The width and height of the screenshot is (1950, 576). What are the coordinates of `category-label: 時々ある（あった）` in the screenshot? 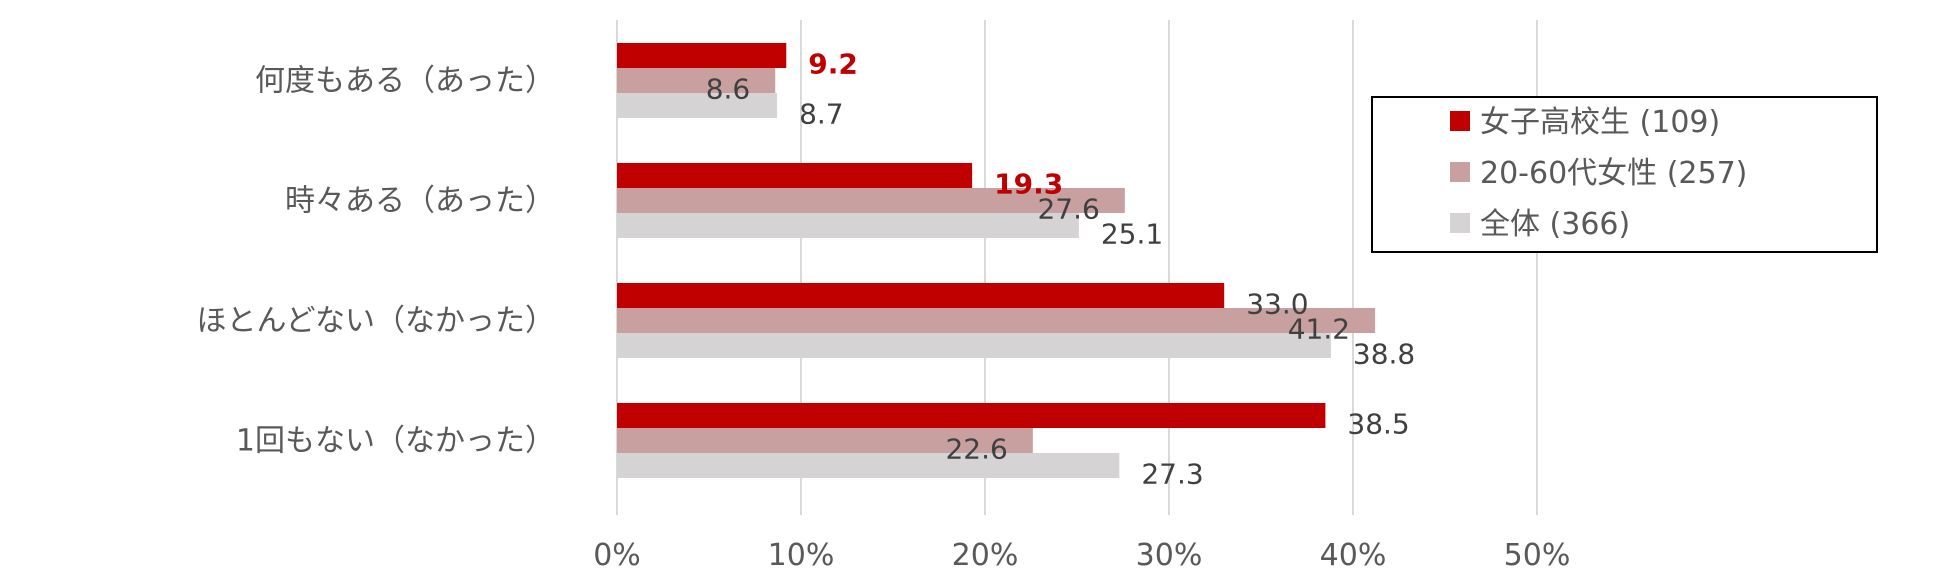 It's located at (420, 201).